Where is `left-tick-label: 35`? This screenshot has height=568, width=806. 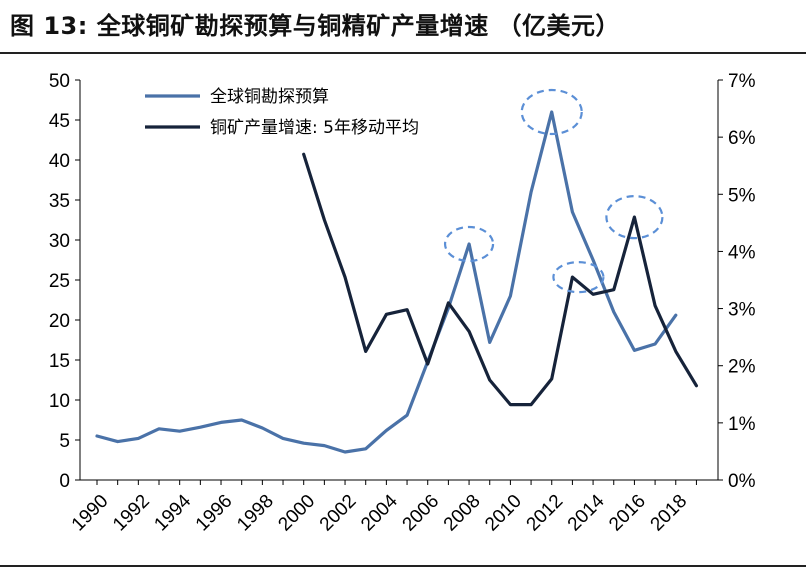 left-tick-label: 35 is located at coordinates (59, 201).